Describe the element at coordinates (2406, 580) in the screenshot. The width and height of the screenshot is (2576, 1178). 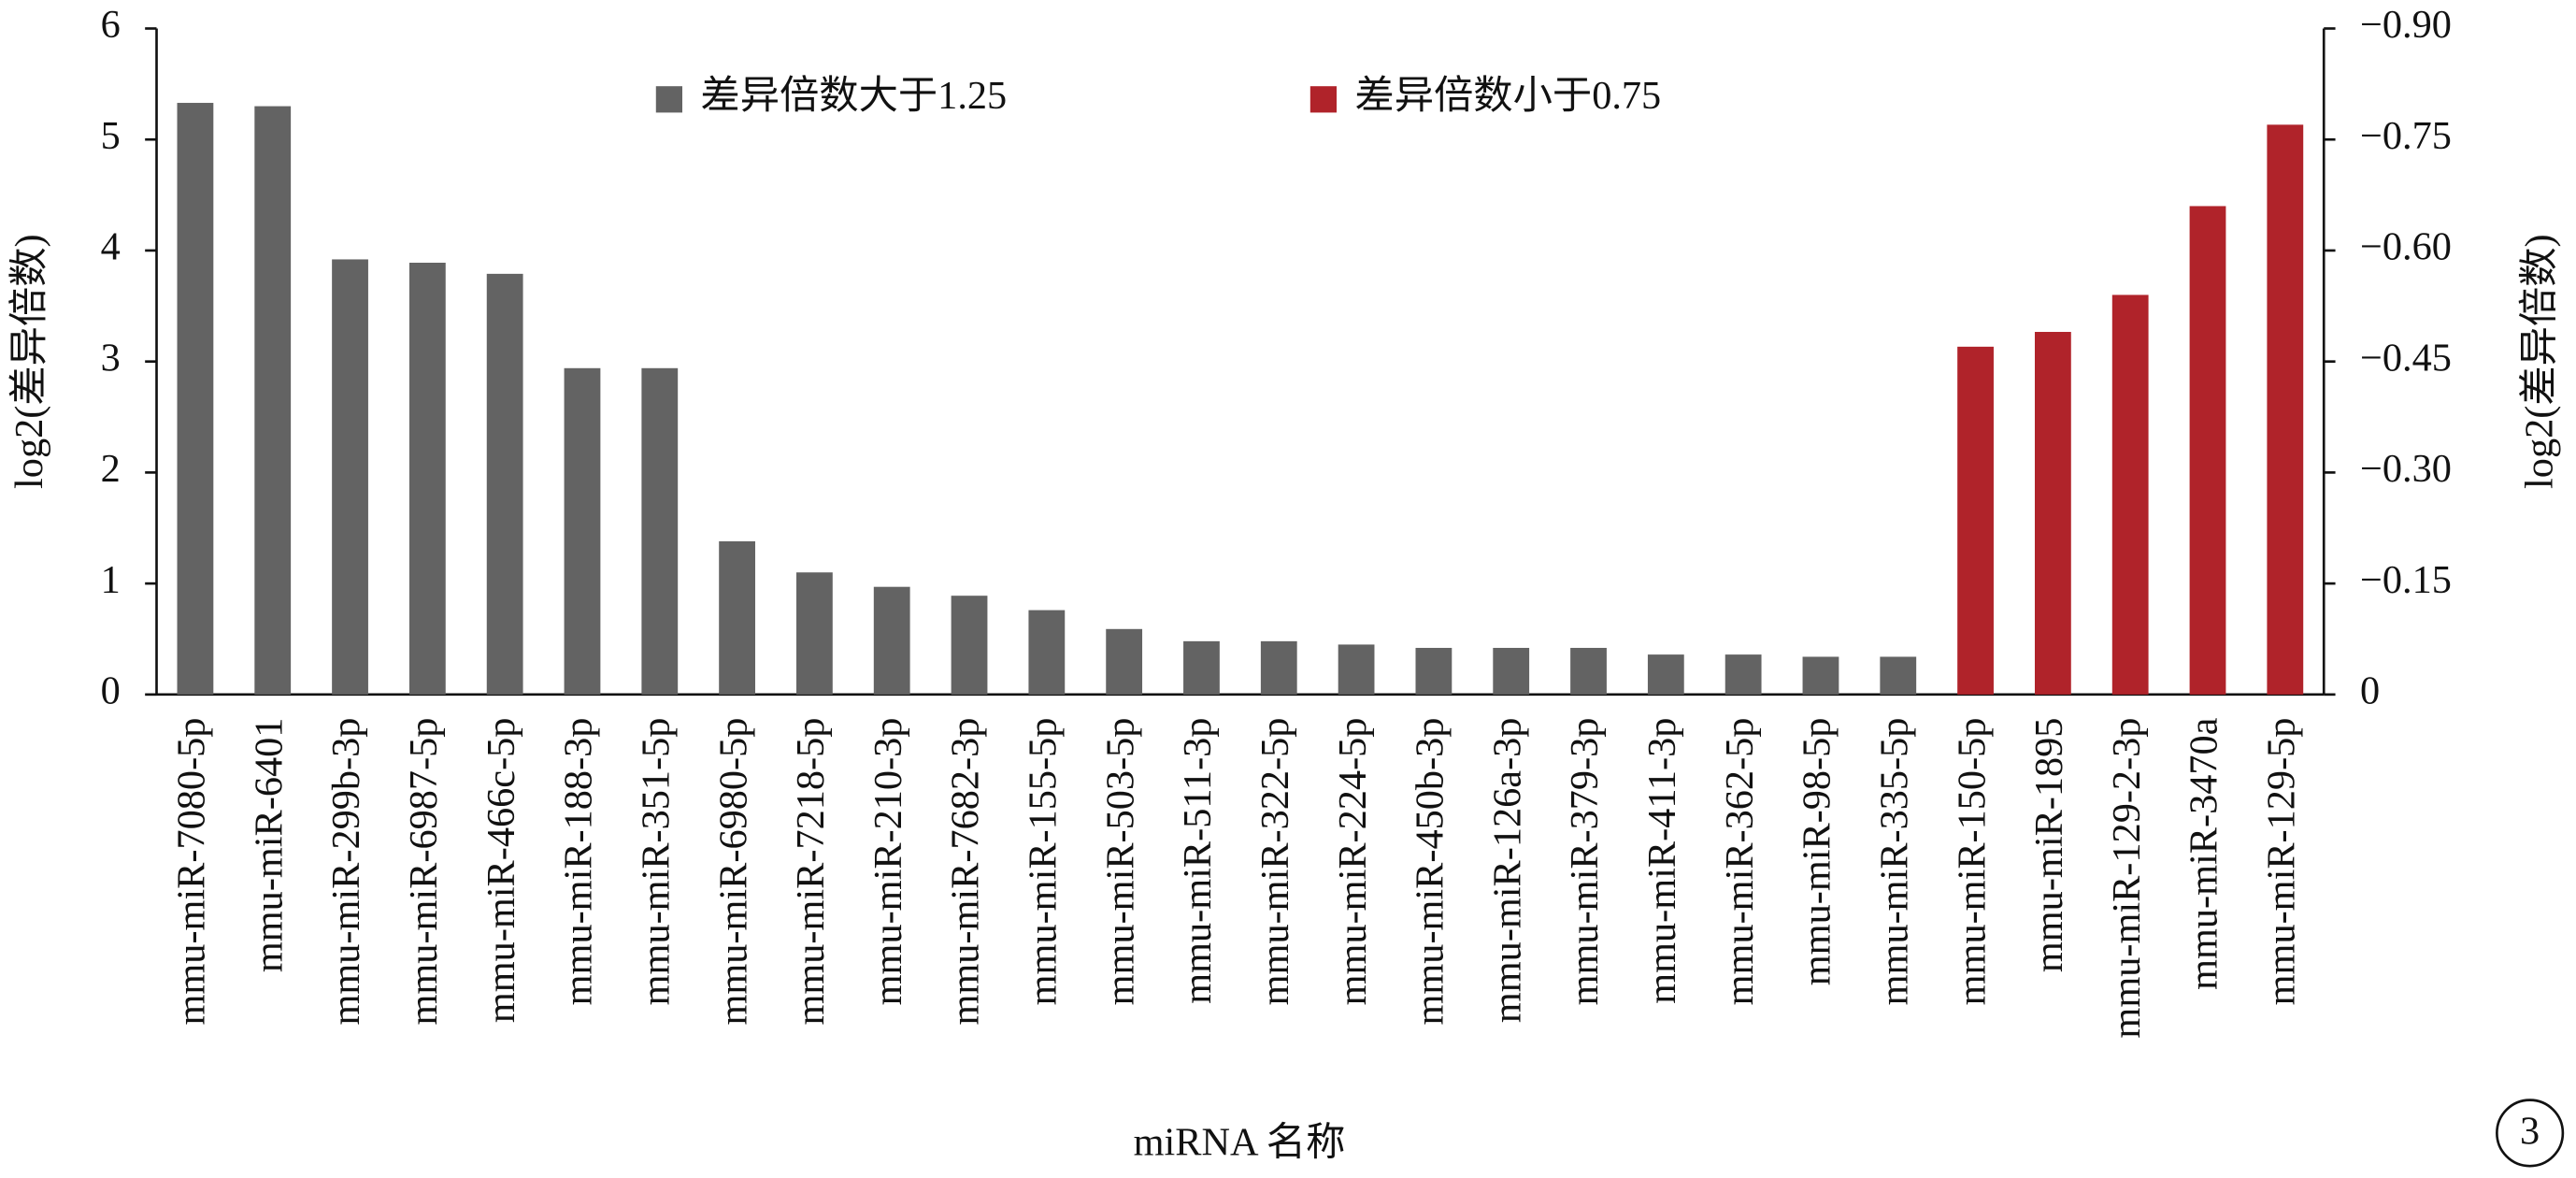
I see `y2-tick-label: −0.15` at that location.